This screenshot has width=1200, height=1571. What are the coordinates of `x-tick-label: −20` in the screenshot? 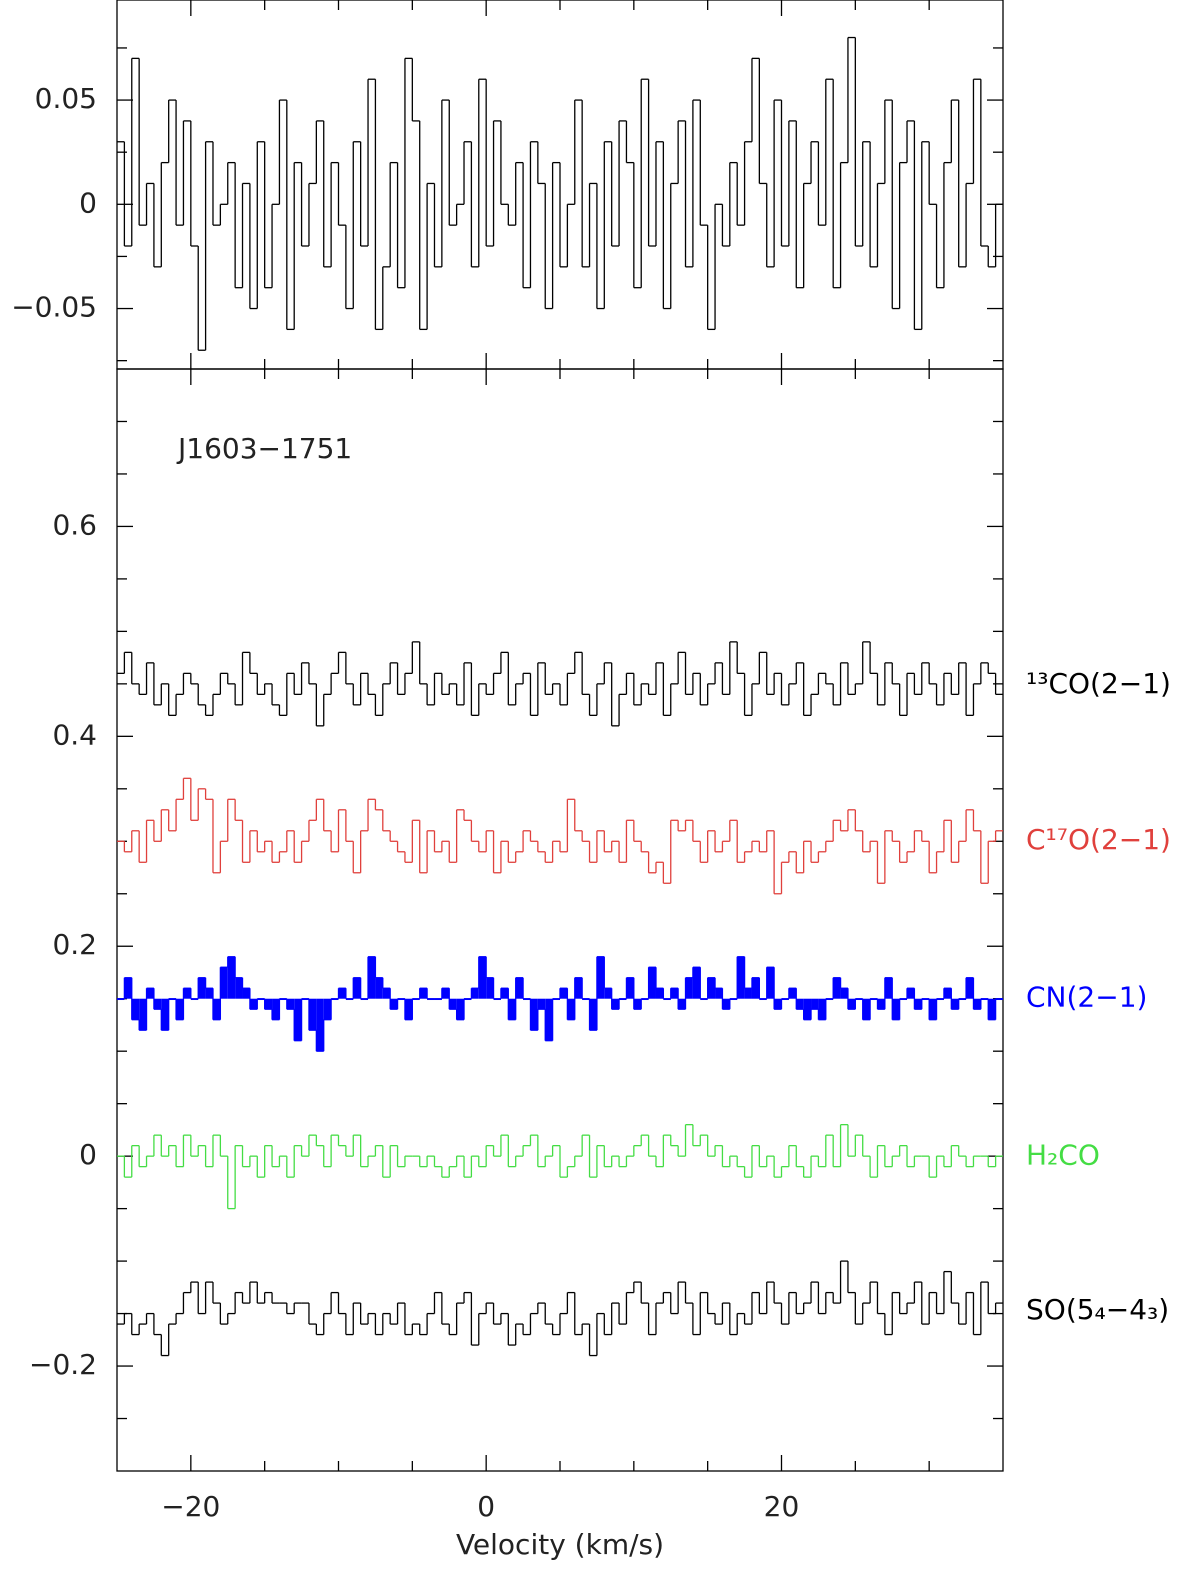 It's located at (190, 1506).